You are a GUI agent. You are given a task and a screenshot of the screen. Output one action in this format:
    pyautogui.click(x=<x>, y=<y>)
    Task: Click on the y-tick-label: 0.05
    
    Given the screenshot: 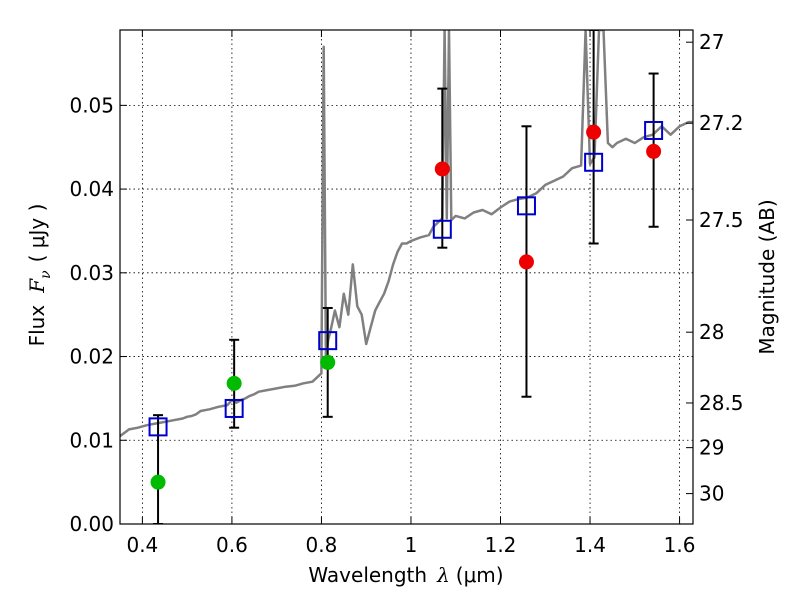 What is the action you would take?
    pyautogui.click(x=91, y=105)
    